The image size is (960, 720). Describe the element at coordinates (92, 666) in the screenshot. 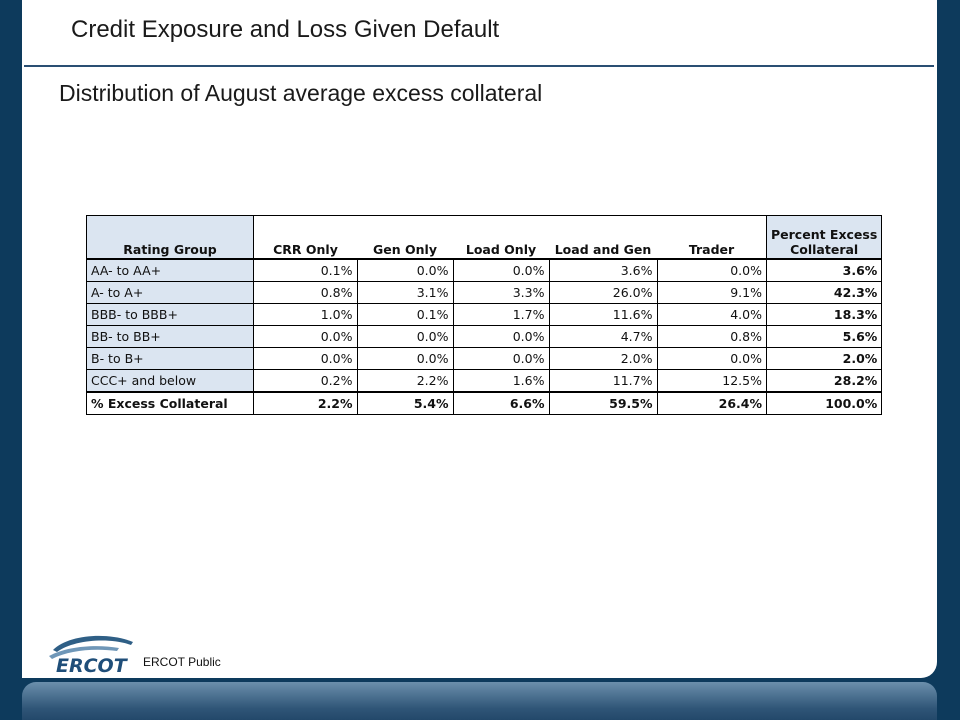

I see `ercot-logo-text: ERCOT` at that location.